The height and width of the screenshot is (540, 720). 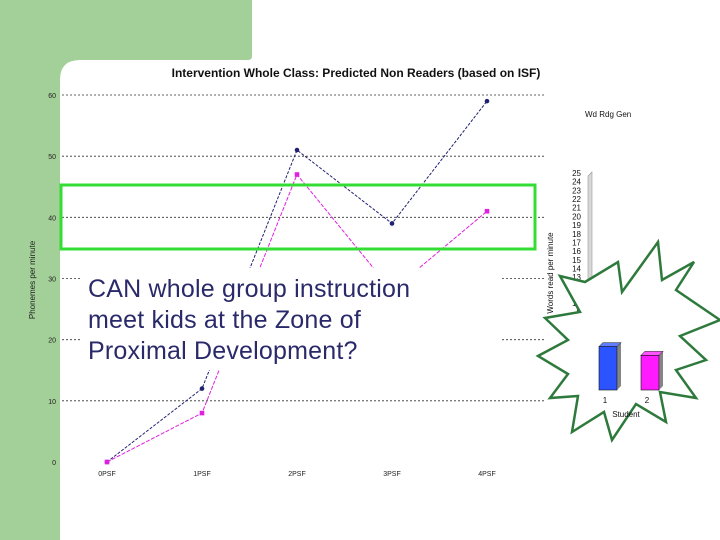 What do you see at coordinates (576, 208) in the screenshot?
I see `y-tick-label: 21` at bounding box center [576, 208].